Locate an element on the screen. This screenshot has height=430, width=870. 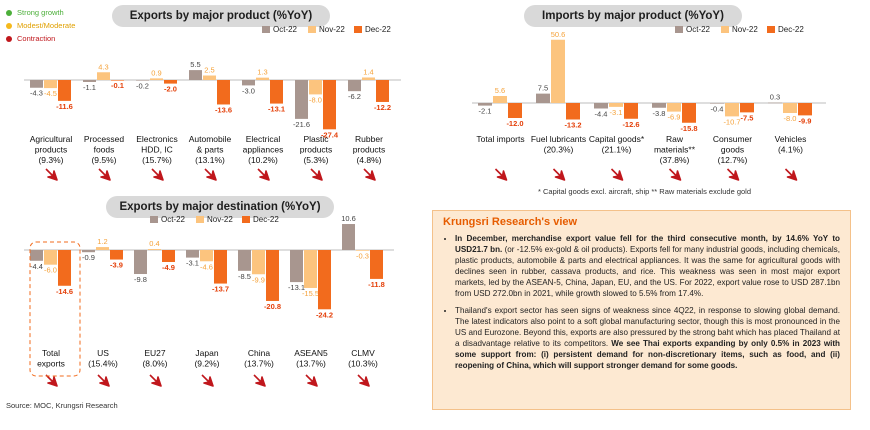
category-label-electronics-hdd-ic-15-7: Electronics is located at coordinates (157, 139).